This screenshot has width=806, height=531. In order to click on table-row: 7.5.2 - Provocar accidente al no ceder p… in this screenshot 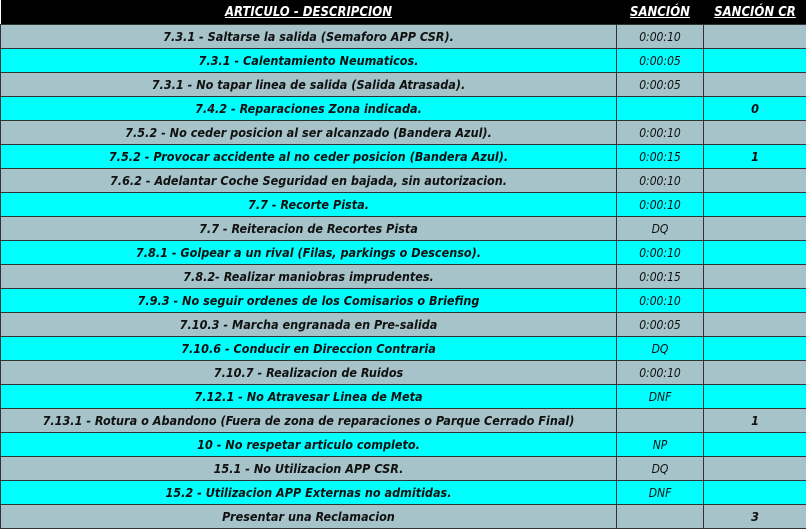, I will do `click(403, 156)`.